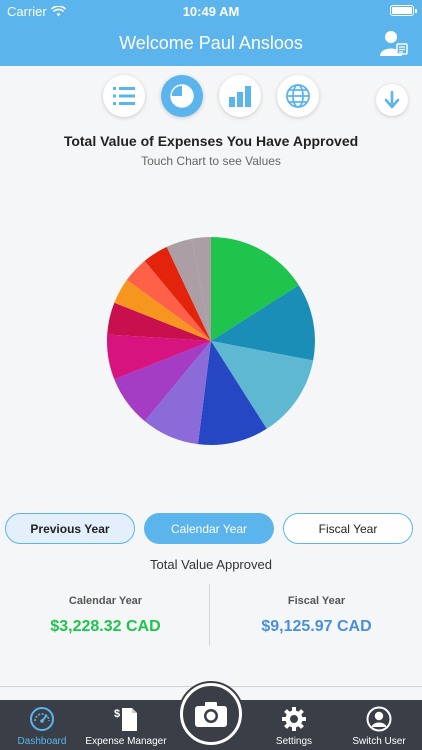 This screenshot has height=750, width=422. What do you see at coordinates (42, 719) in the screenshot?
I see `speedometer-icon` at bounding box center [42, 719].